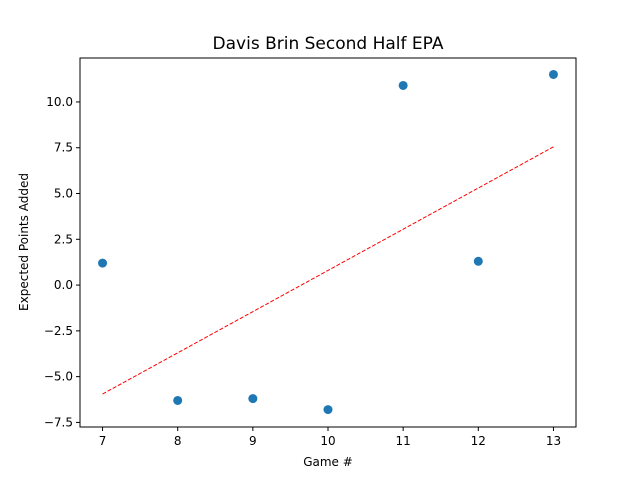  What do you see at coordinates (59, 102) in the screenshot?
I see `y-tick-label: 10.0` at bounding box center [59, 102].